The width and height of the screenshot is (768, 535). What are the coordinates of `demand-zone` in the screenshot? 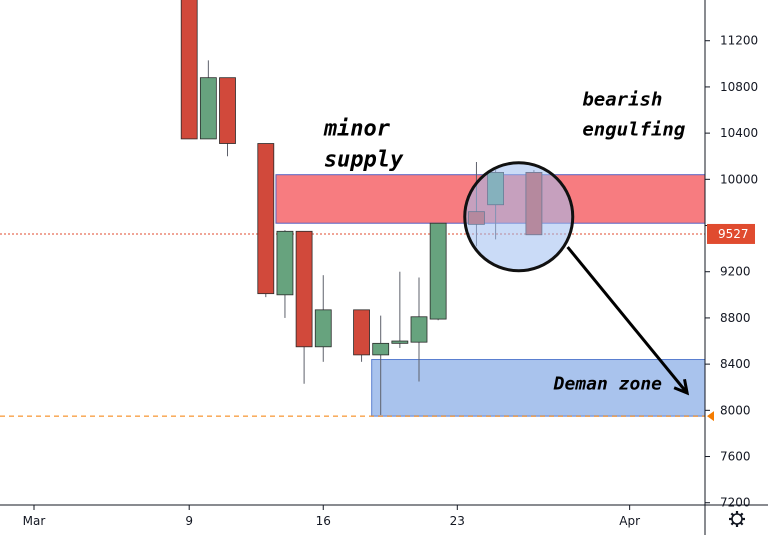 It's located at (538, 388).